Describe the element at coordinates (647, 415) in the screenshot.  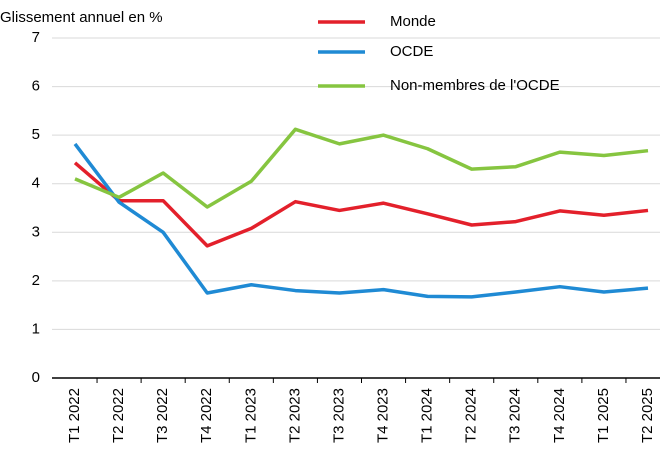
I see `x-tick-label: T2 2025` at that location.